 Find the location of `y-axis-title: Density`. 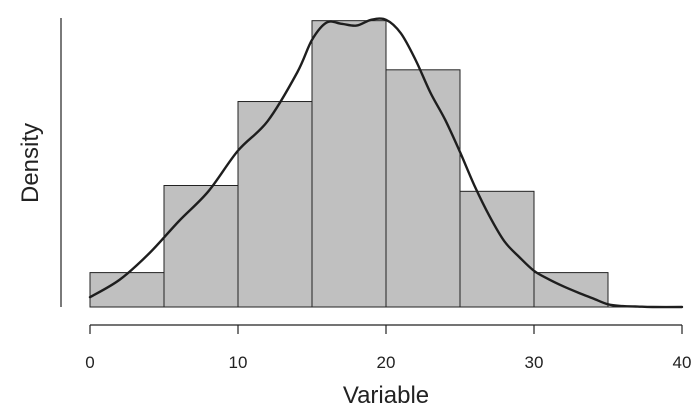

y-axis-title: Density is located at coordinates (30, 163).